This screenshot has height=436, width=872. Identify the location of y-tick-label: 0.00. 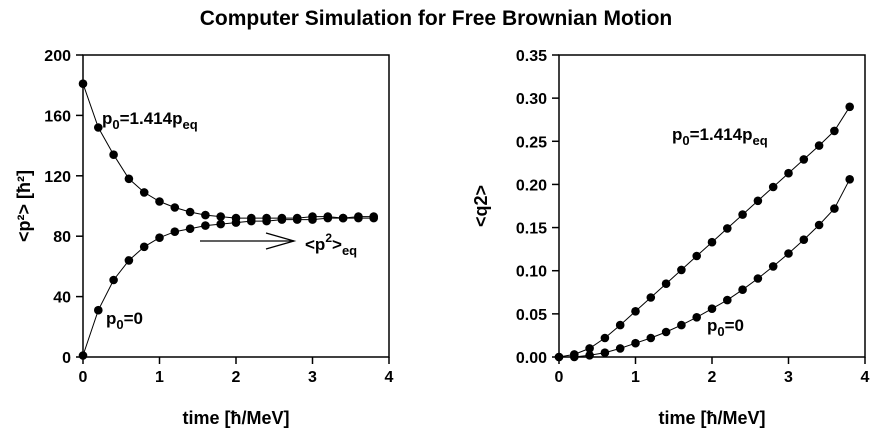
(531, 358).